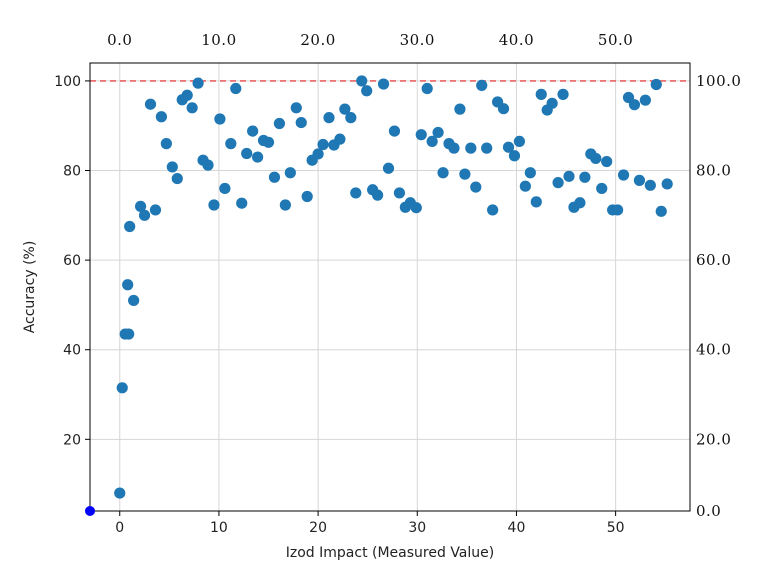 Image resolution: width=765 pixels, height=571 pixels. What do you see at coordinates (30, 287) in the screenshot?
I see `y-axis-title: Accuracy (%)` at bounding box center [30, 287].